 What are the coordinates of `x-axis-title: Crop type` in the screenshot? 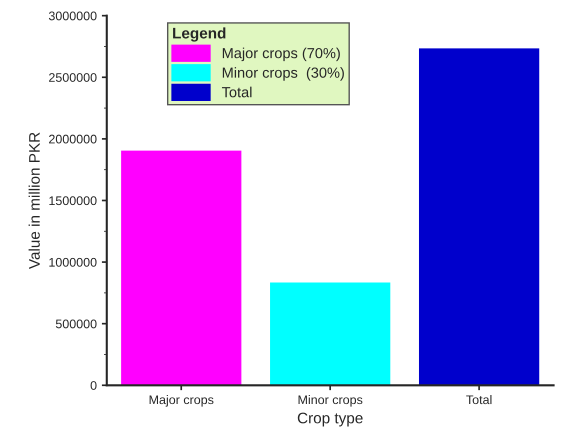 It's located at (330, 419).